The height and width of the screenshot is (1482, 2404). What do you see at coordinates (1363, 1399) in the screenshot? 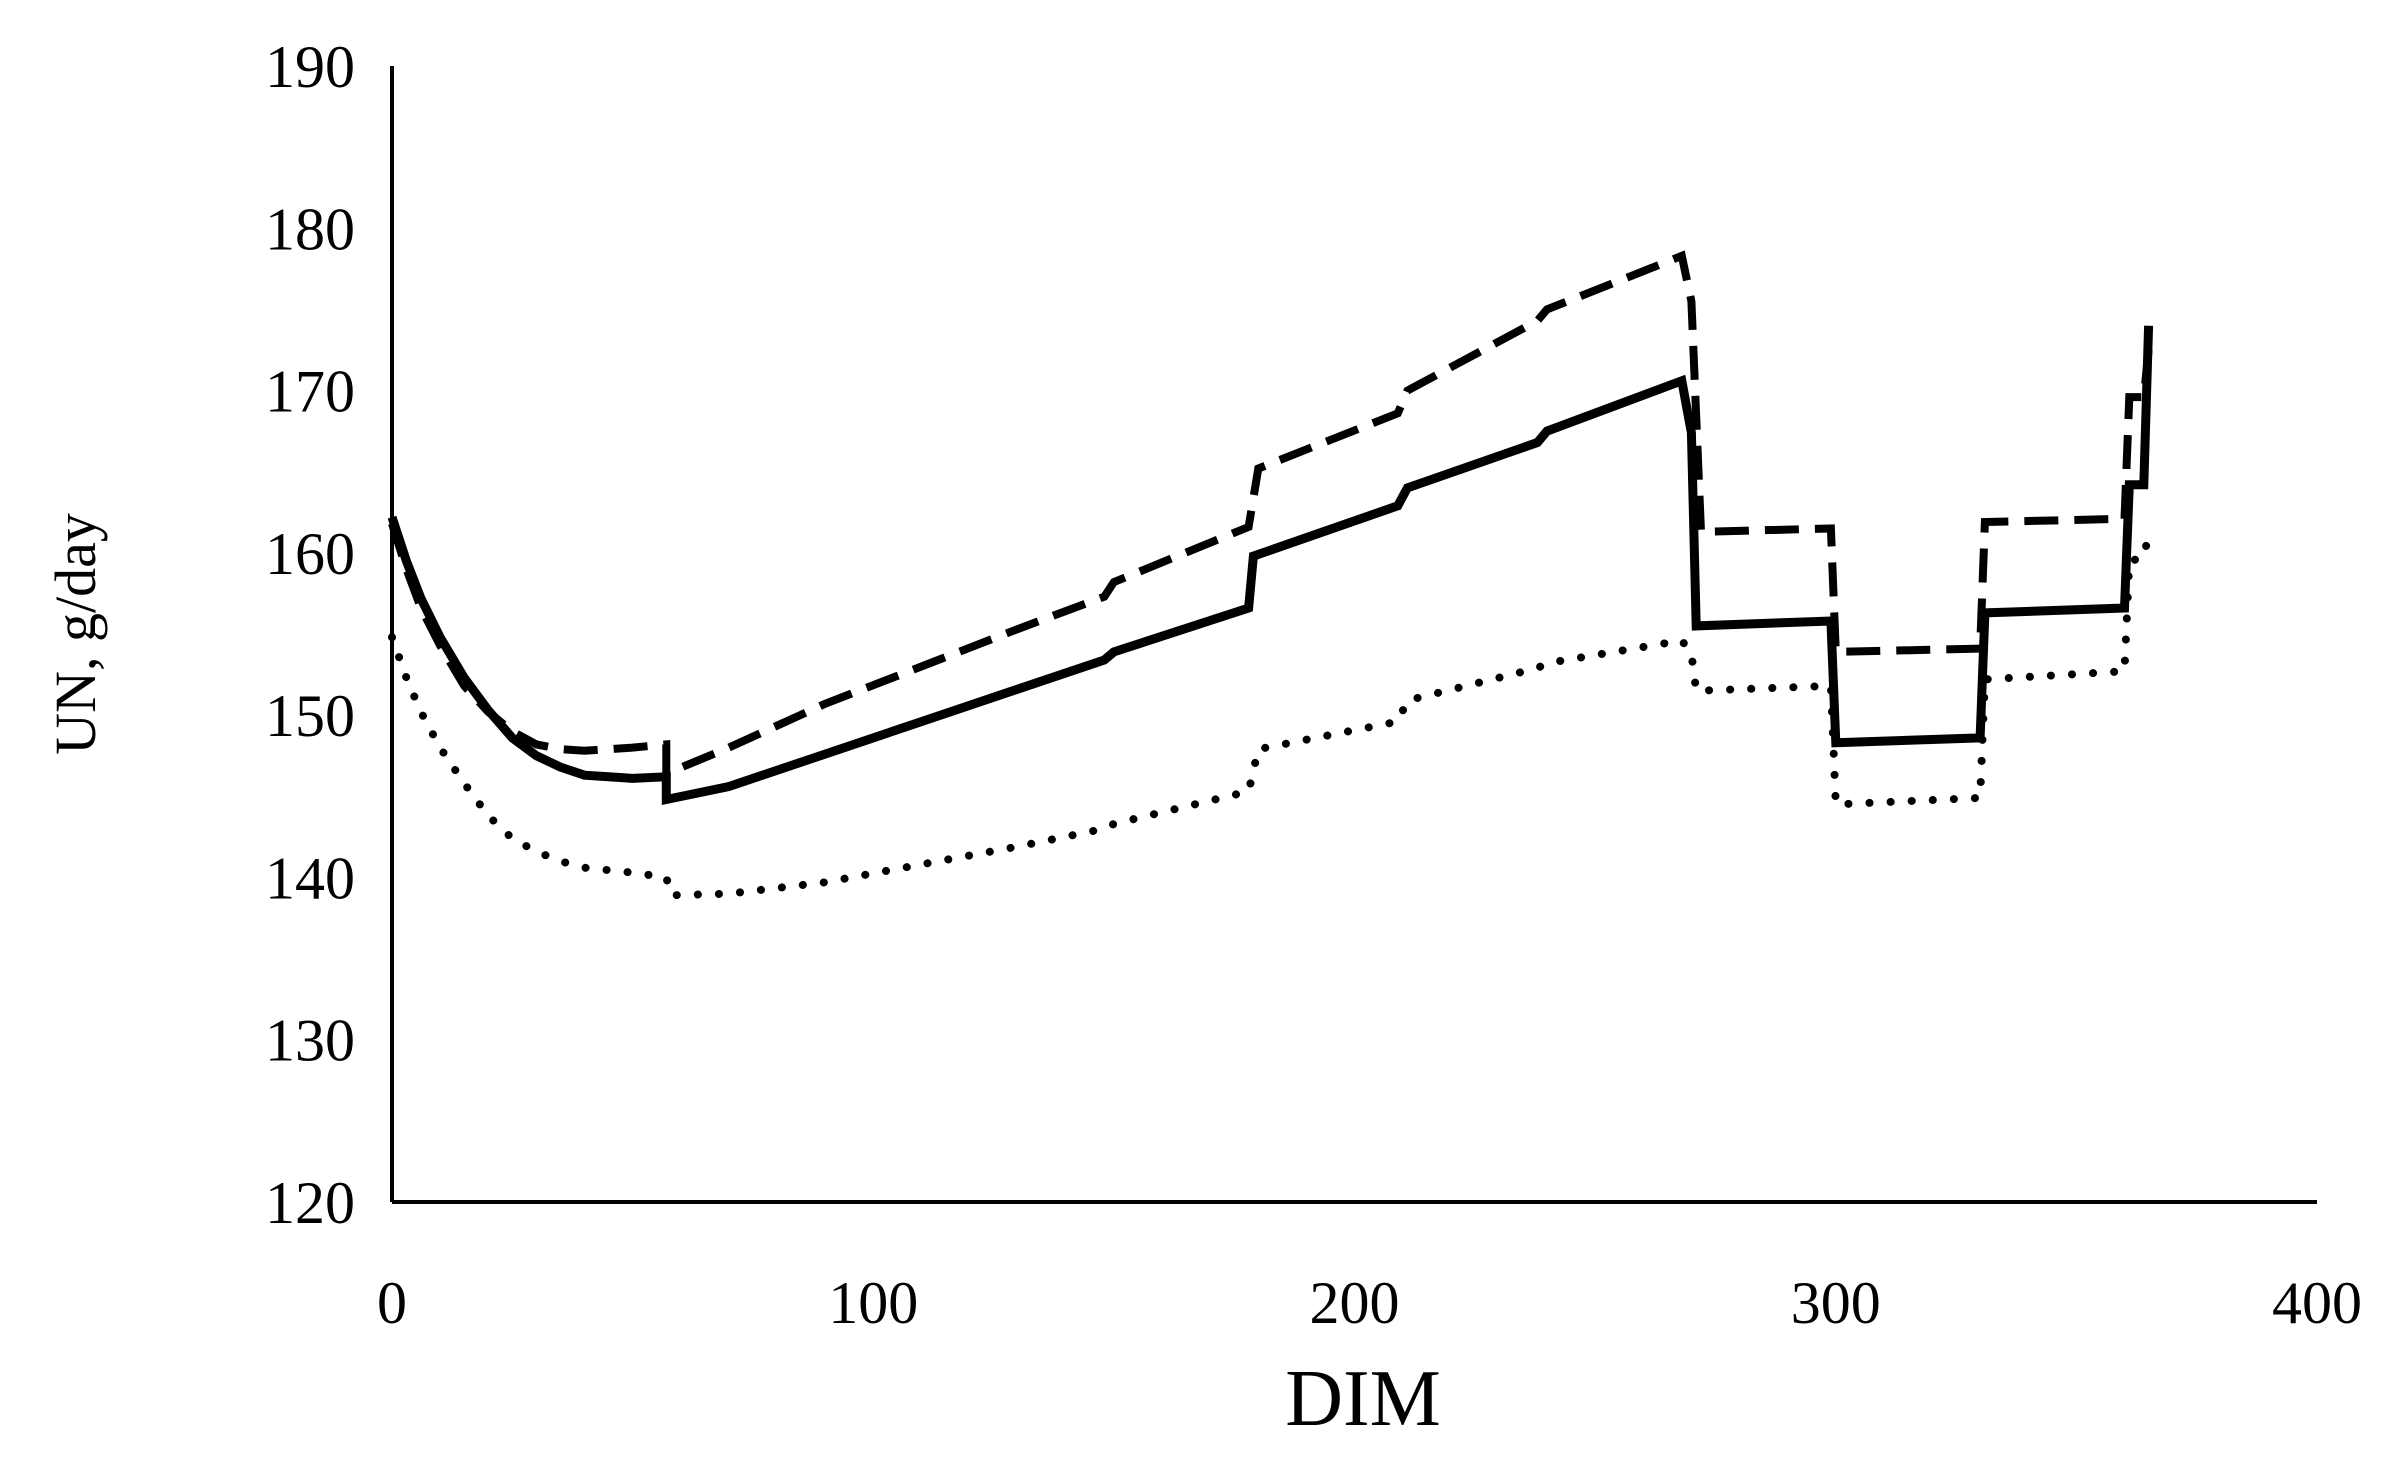
I see `x-axis-title: DIM` at bounding box center [1363, 1399].